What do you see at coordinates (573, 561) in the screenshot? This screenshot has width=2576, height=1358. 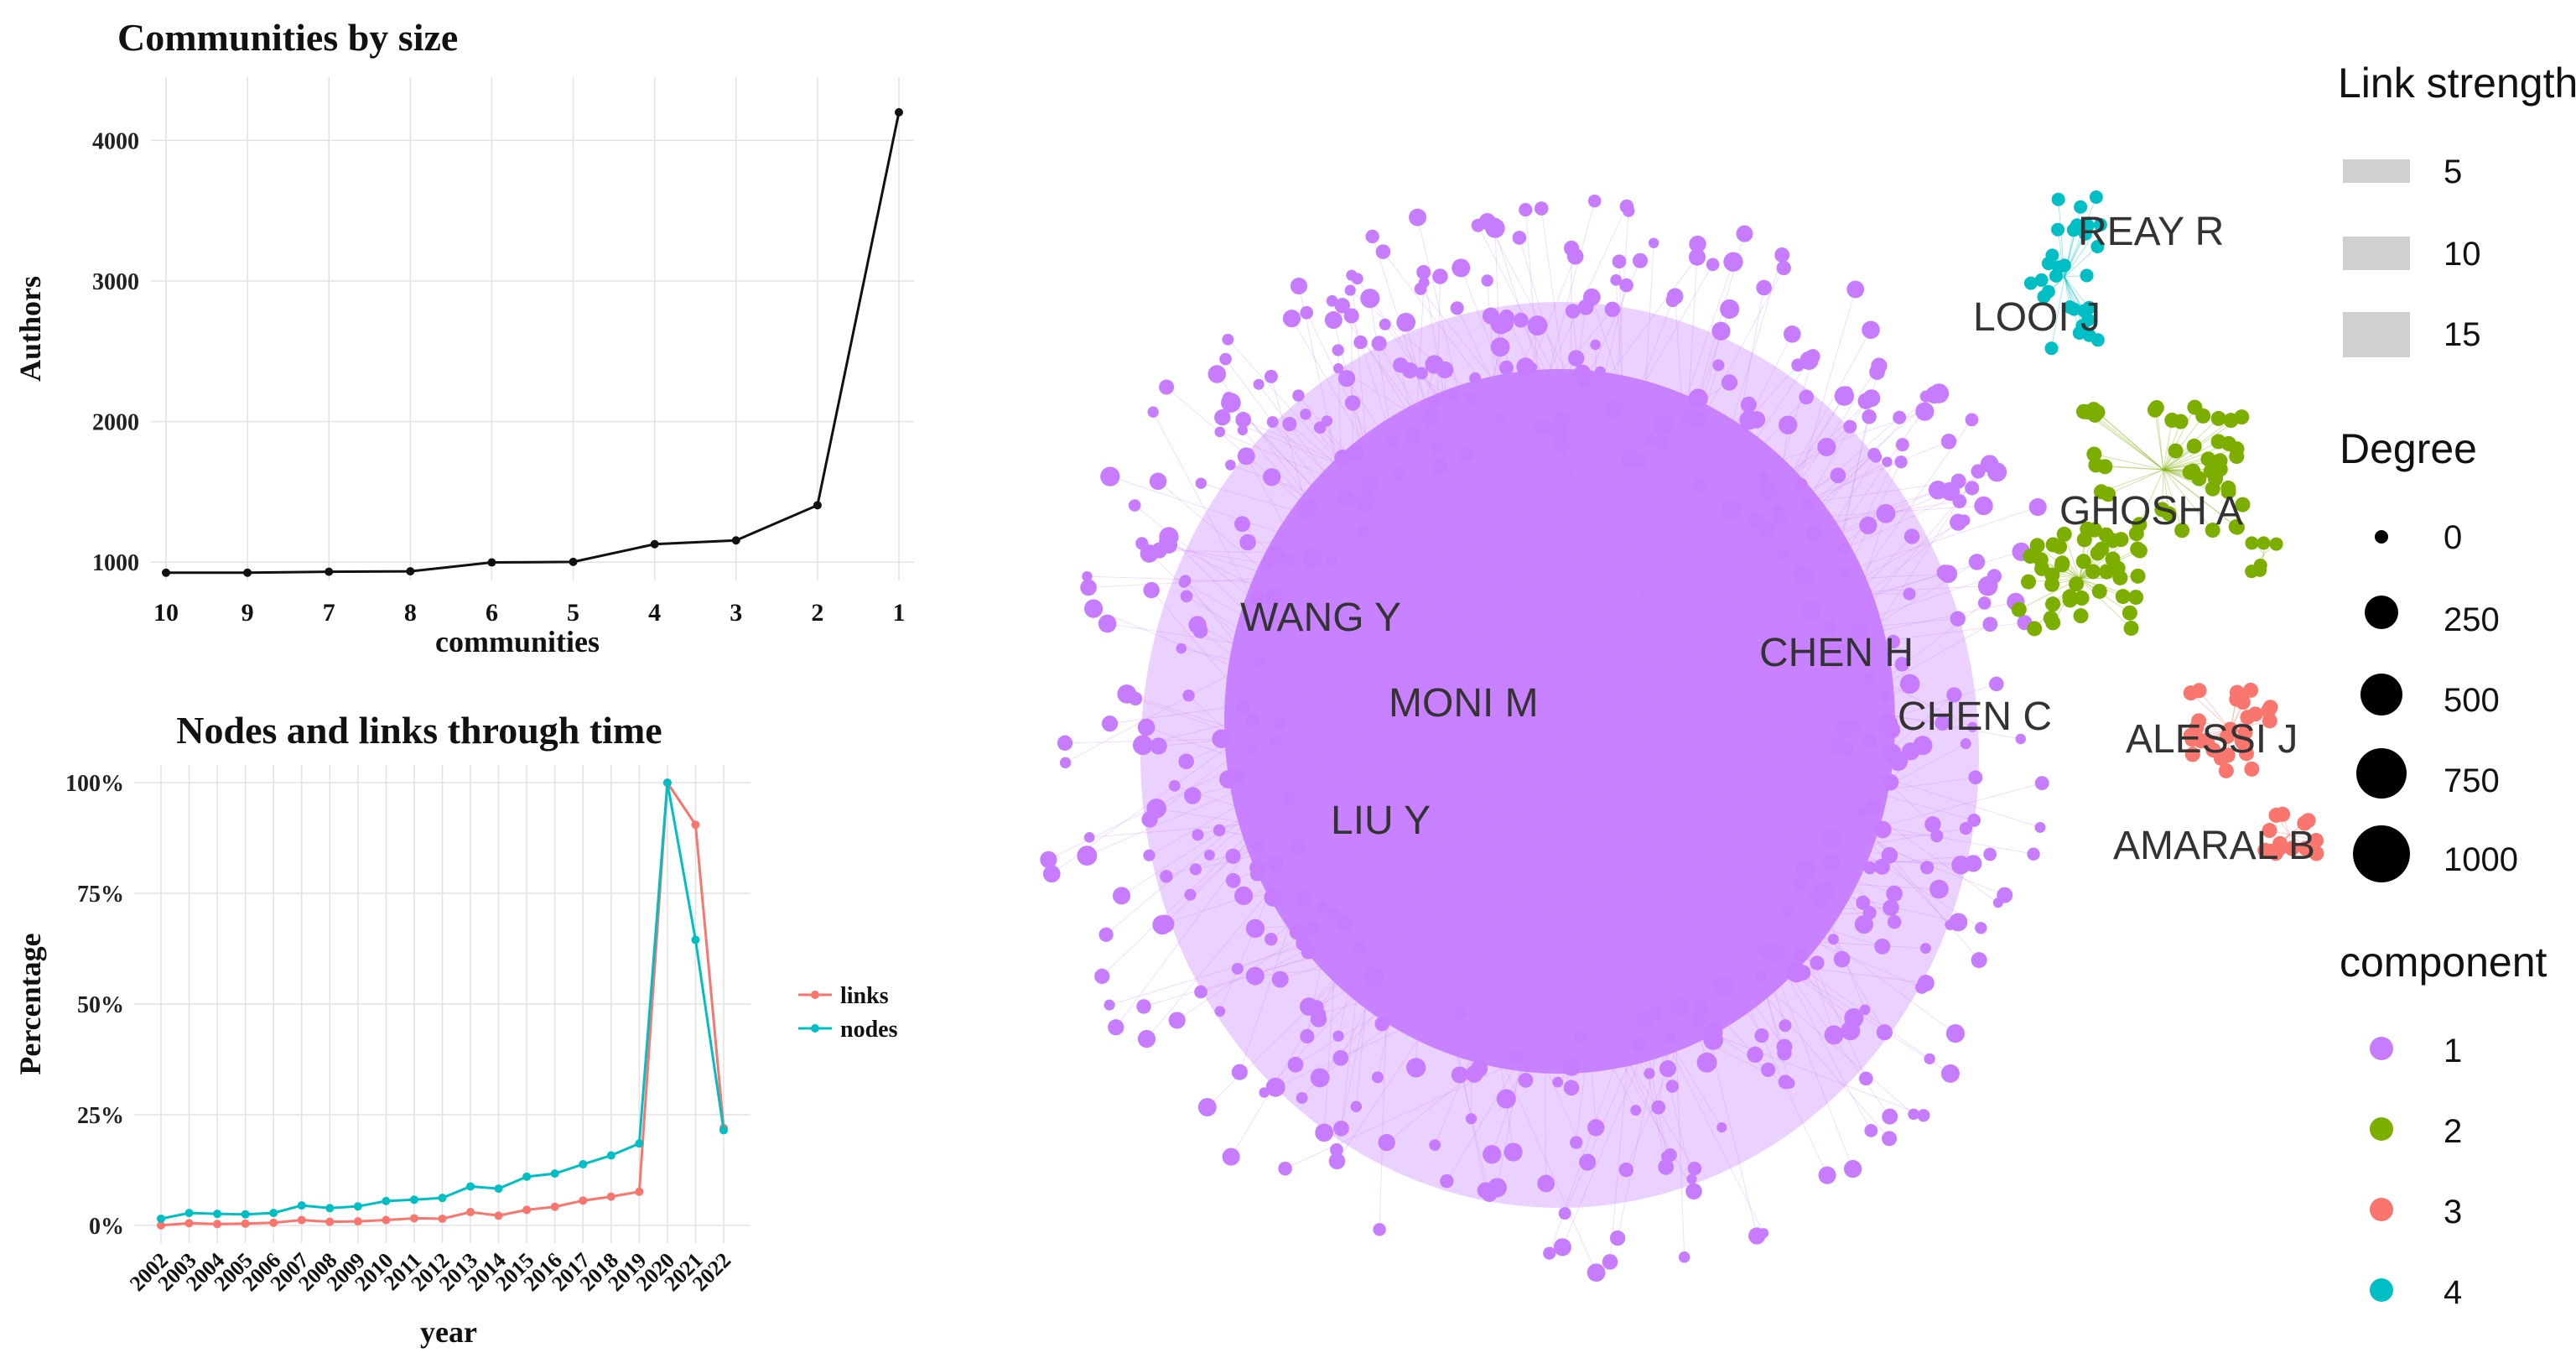 I see `data-point` at bounding box center [573, 561].